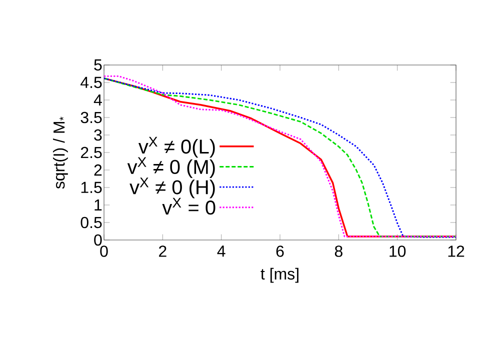  I want to click on x-tick-label: 4, so click(221, 251).